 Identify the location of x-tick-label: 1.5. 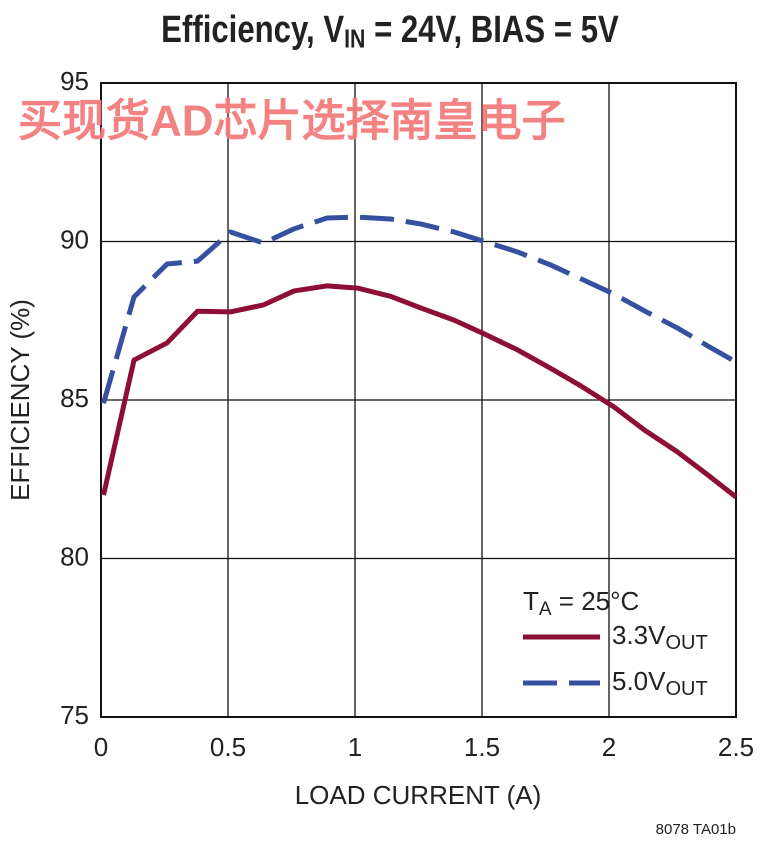
(482, 747).